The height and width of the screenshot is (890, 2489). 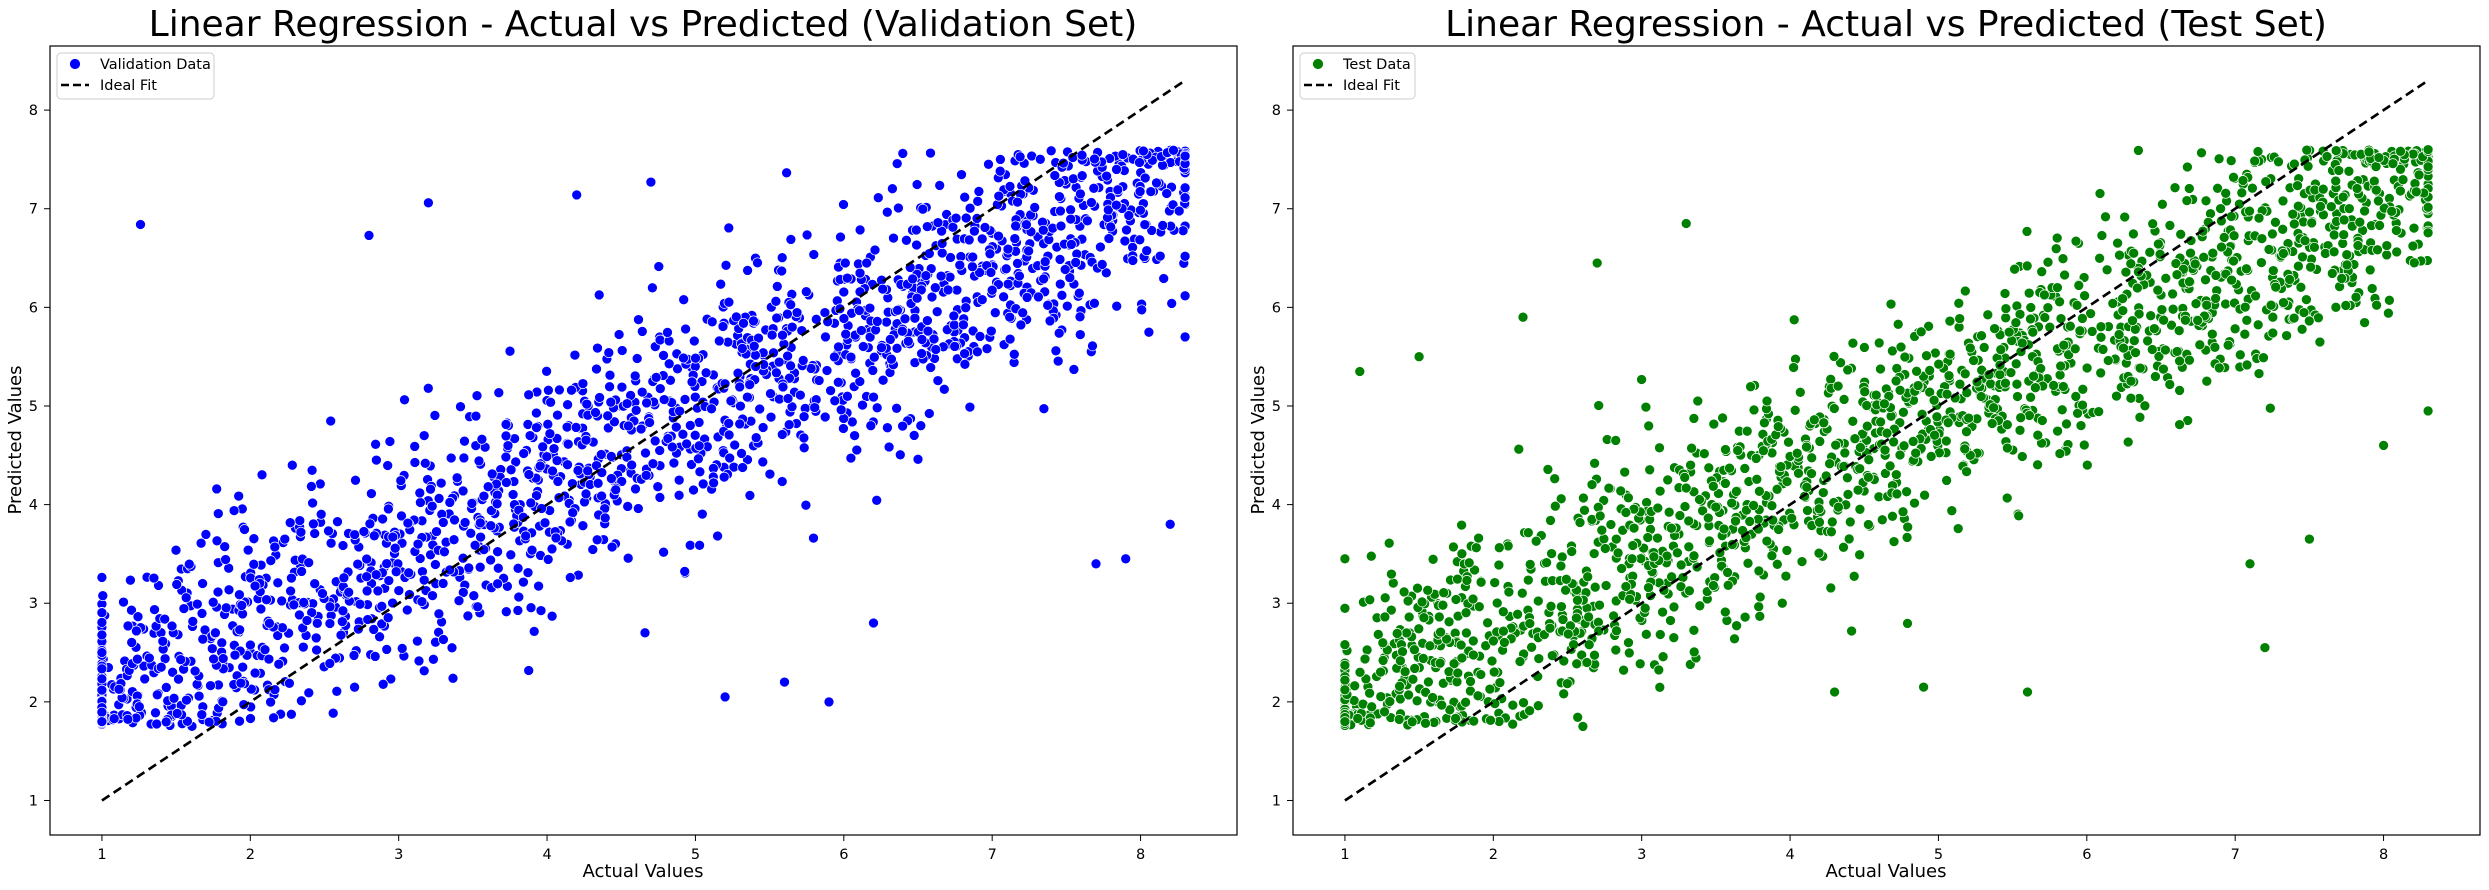 I want to click on y-tick-label: 8, so click(x=1276, y=111).